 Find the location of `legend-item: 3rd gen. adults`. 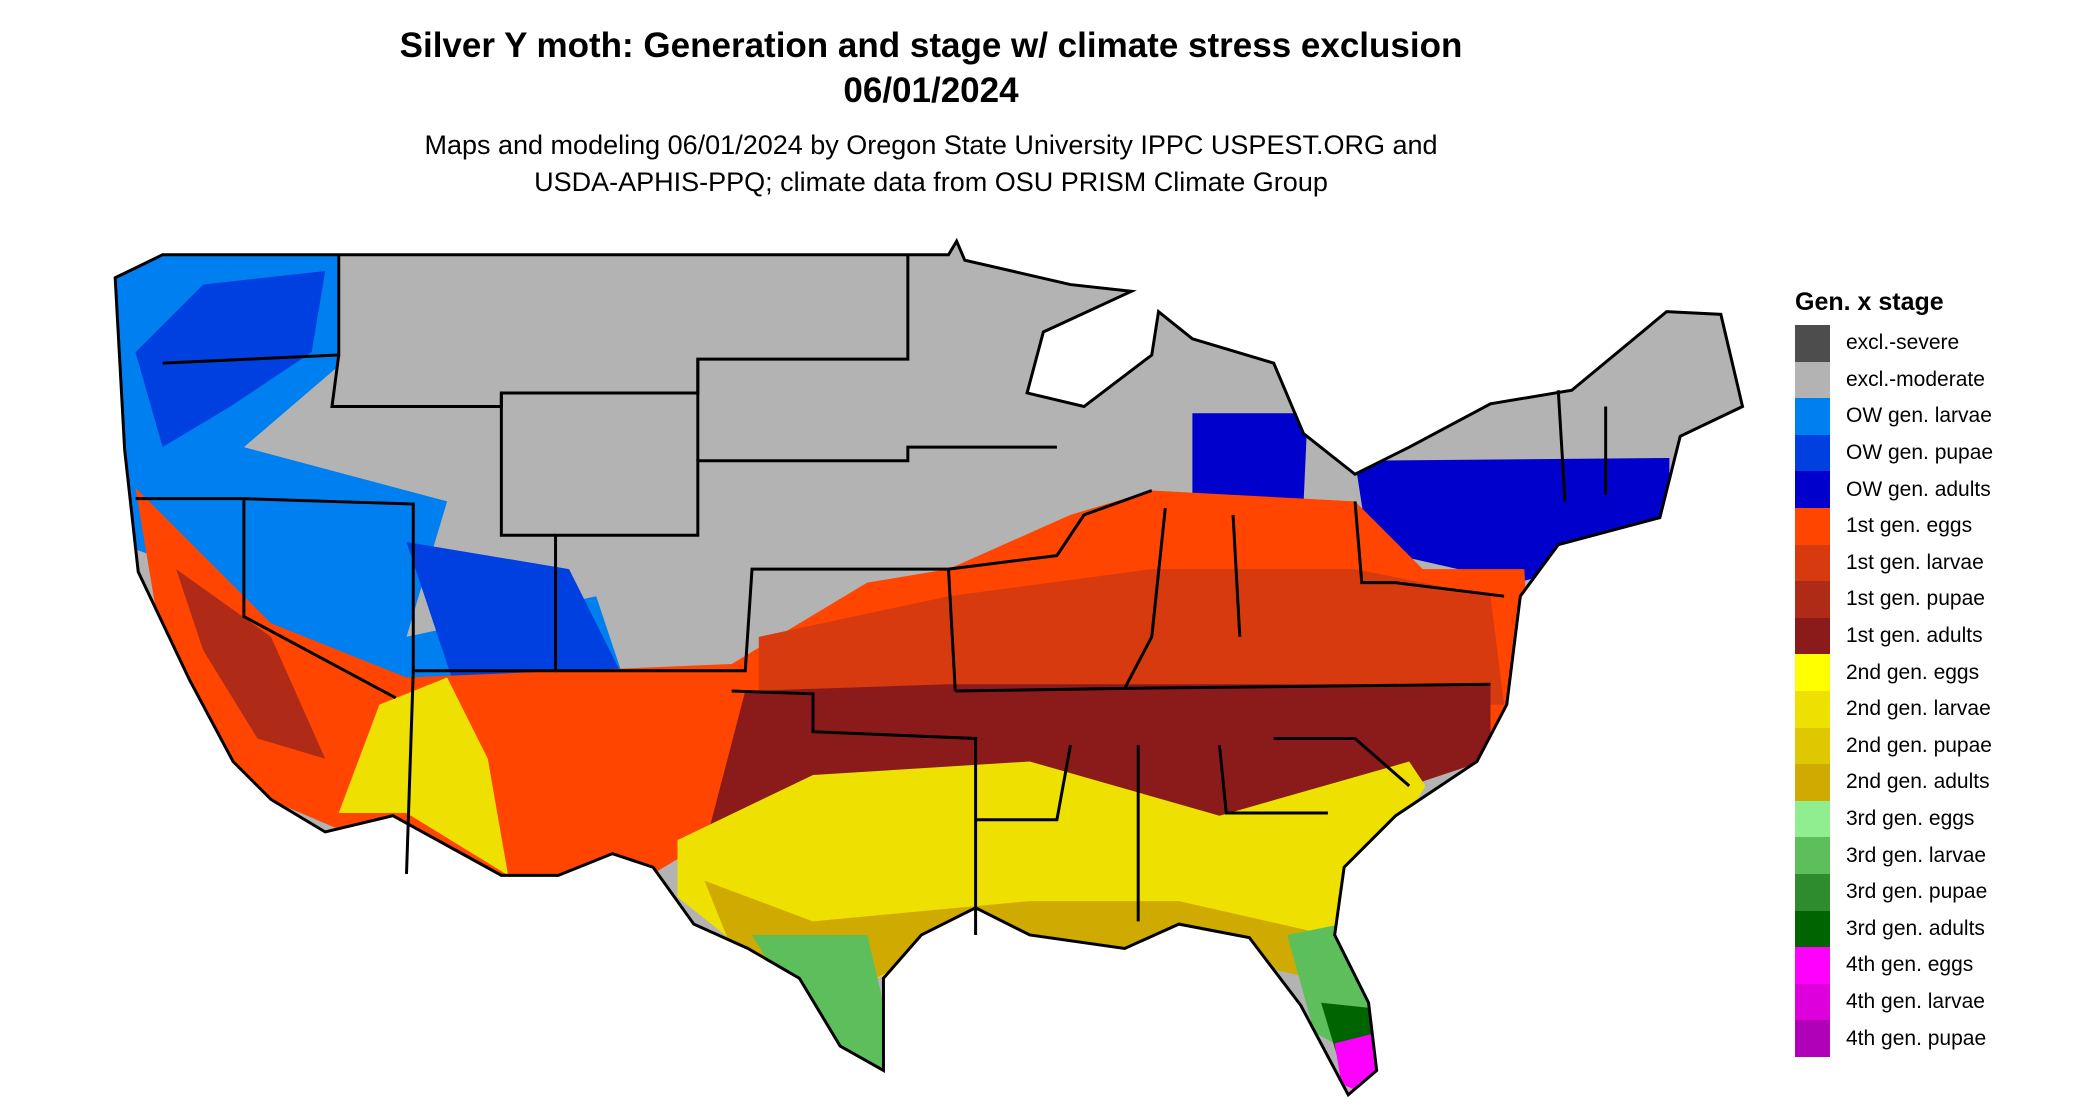

legend-item: 3rd gen. adults is located at coordinates (1894, 929).